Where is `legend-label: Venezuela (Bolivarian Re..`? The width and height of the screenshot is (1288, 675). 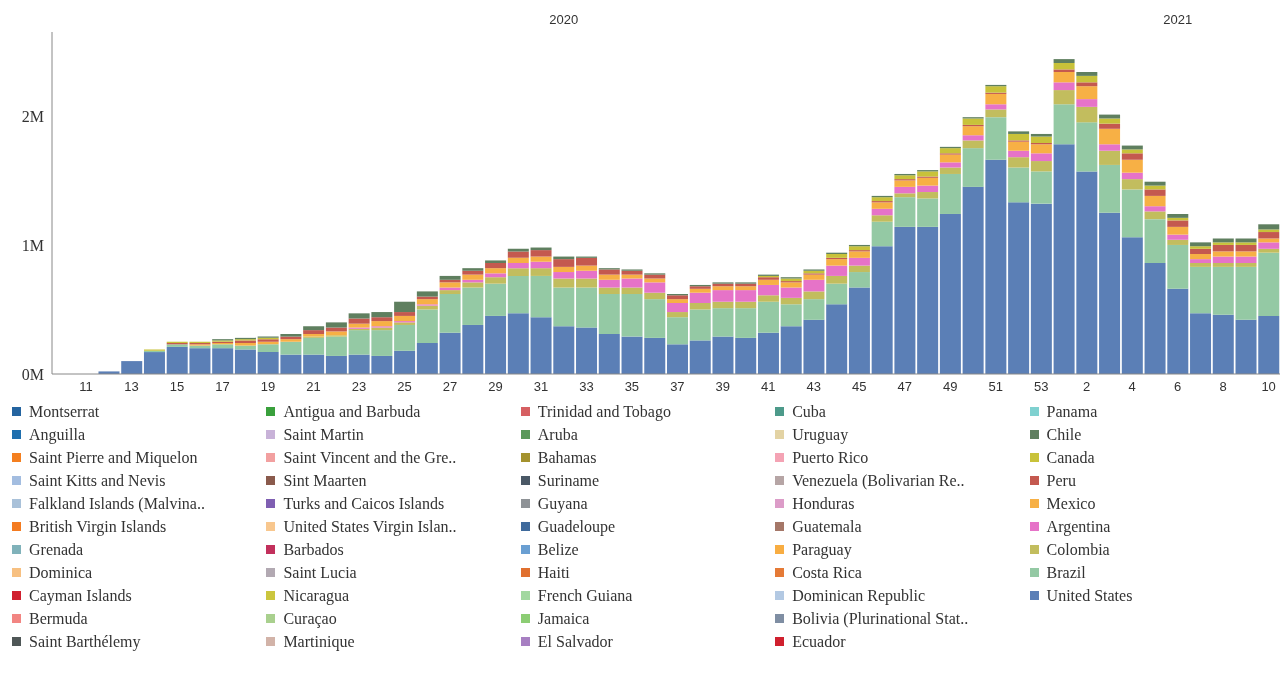
legend-label: Venezuela (Bolivarian Re.. is located at coordinates (878, 480).